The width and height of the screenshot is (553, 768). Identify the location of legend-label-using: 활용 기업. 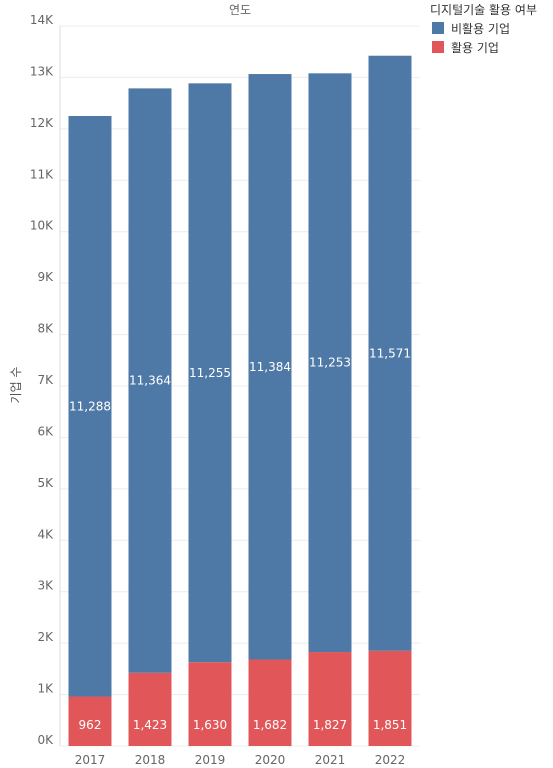
(475, 48).